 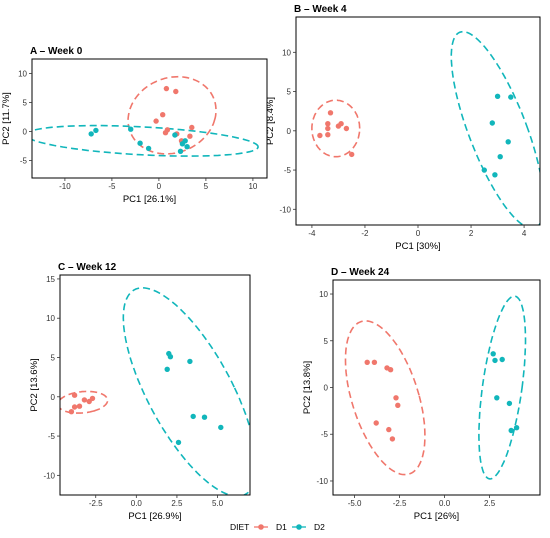 I want to click on x-axis-label: PC1 [26%], so click(x=436, y=516).